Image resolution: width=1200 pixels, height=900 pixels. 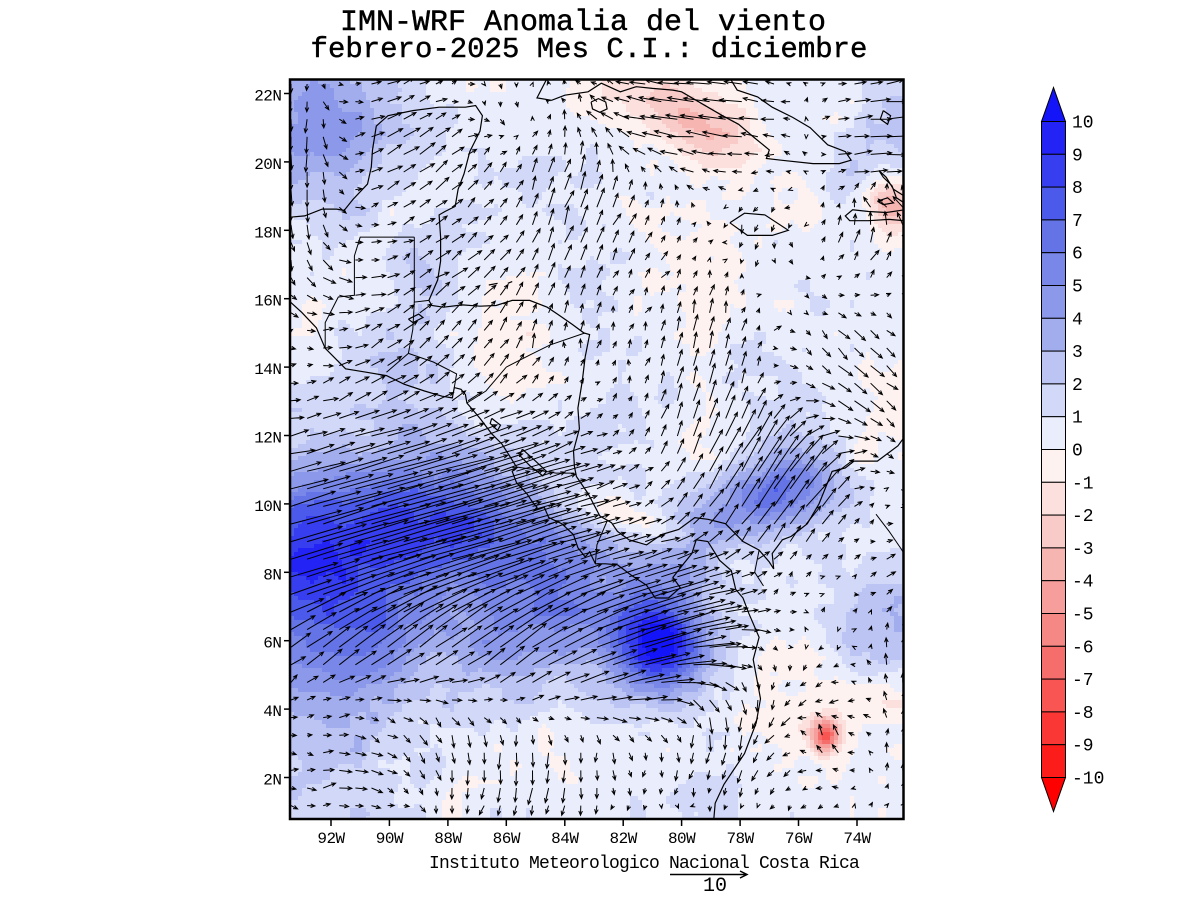 I want to click on svg-text: -10, so click(x=1088, y=780).